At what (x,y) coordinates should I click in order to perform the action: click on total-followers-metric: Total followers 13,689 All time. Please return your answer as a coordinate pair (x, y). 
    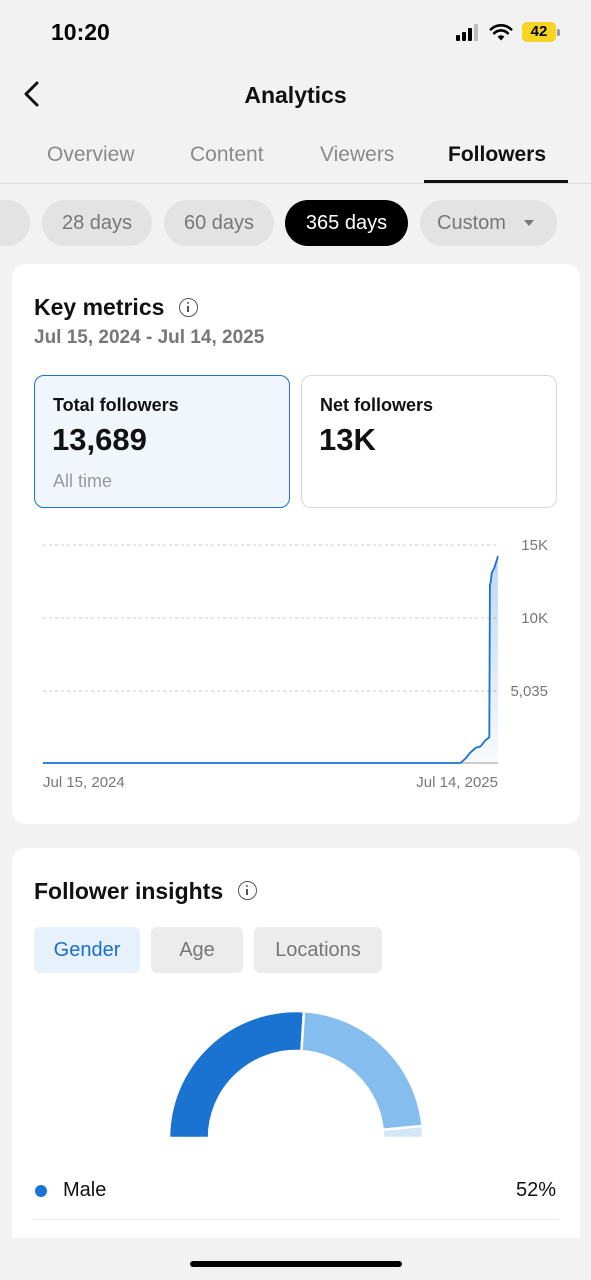
    Looking at the image, I should click on (162, 441).